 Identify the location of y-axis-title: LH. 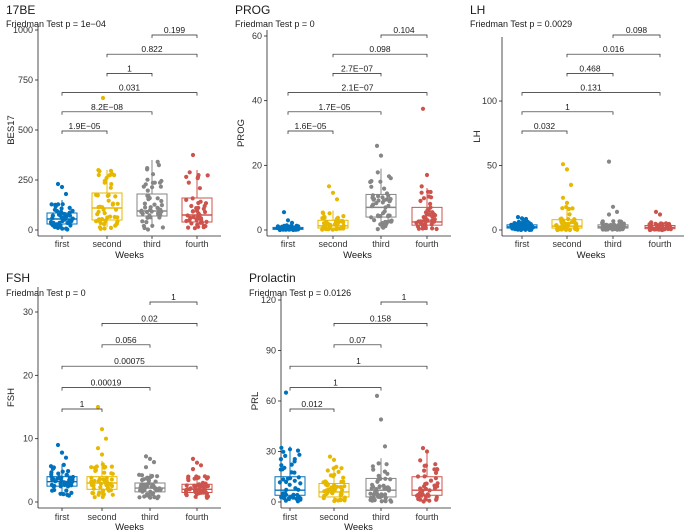
(477, 136).